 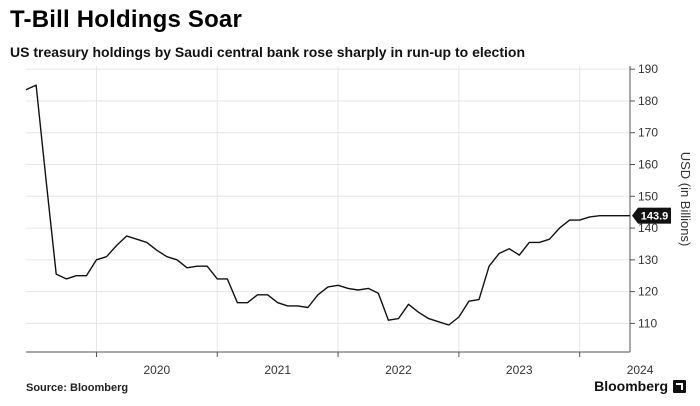 I want to click on bloomberg-logo: Bloomberg, so click(x=640, y=386).